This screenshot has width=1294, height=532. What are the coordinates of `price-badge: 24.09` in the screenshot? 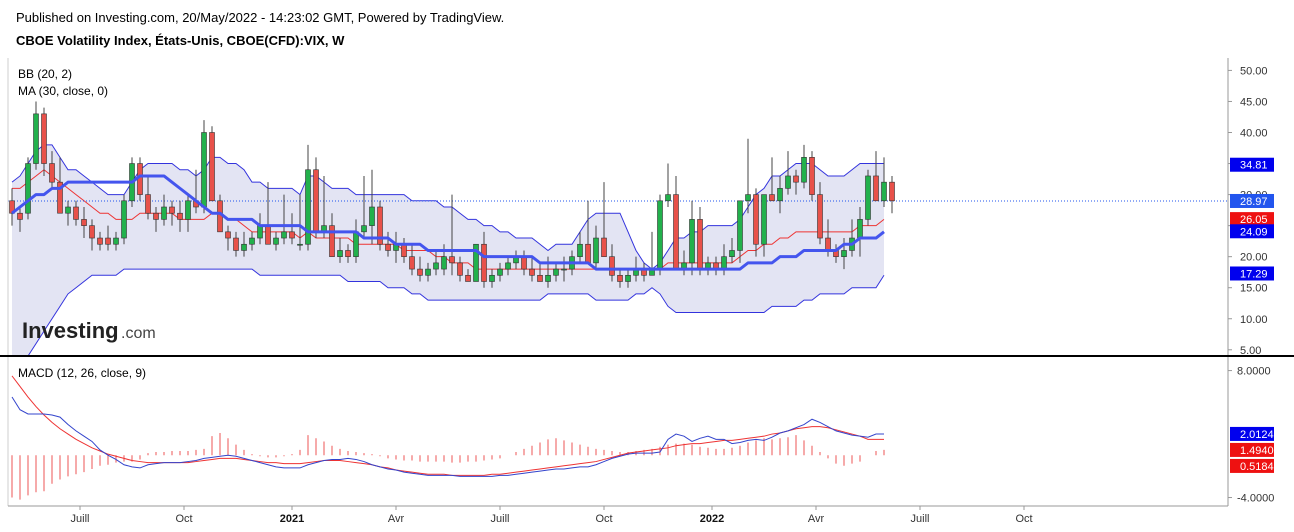 It's located at (1252, 231).